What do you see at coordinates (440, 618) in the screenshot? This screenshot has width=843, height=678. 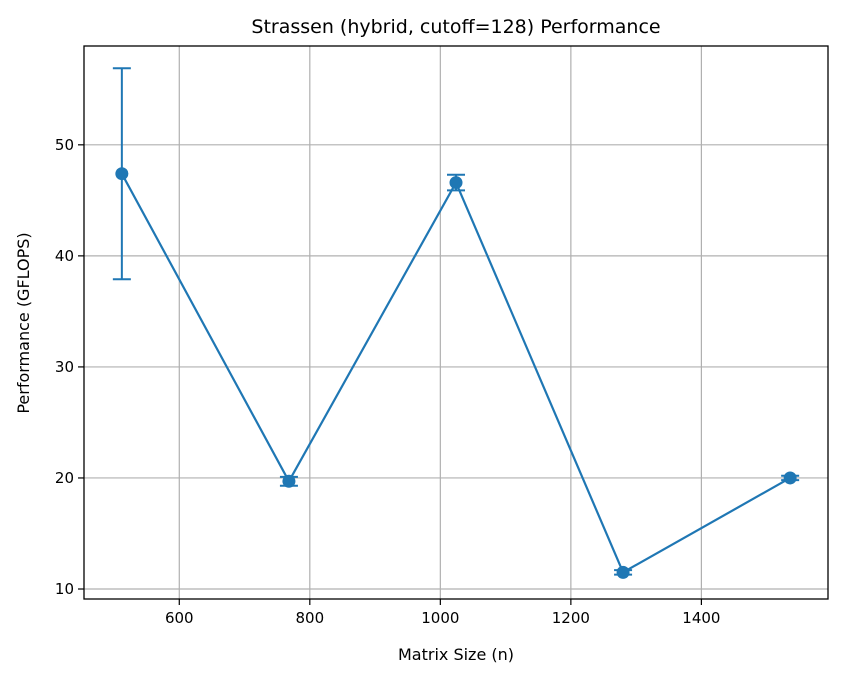 I see `x-tick-label: 1000` at bounding box center [440, 618].